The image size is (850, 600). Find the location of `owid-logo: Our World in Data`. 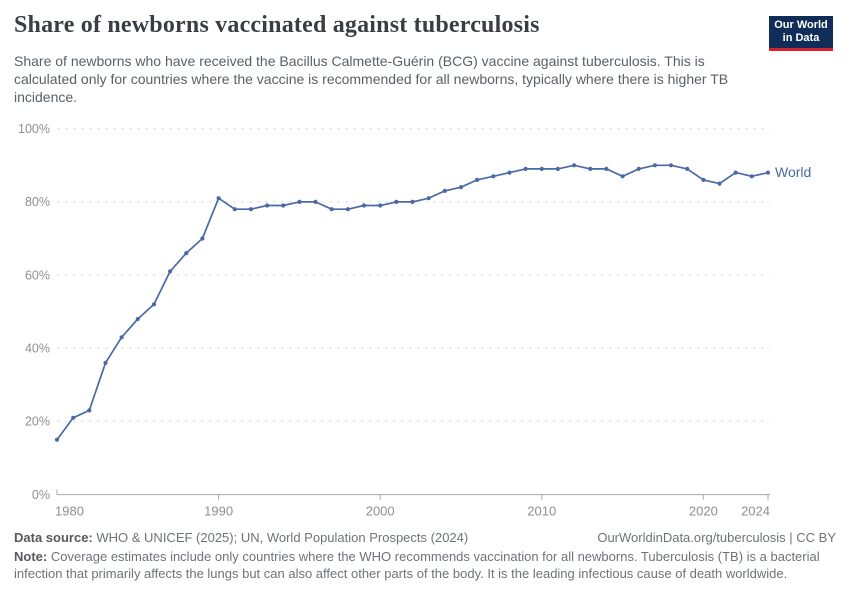

owid-logo: Our World in Data is located at coordinates (801, 33).